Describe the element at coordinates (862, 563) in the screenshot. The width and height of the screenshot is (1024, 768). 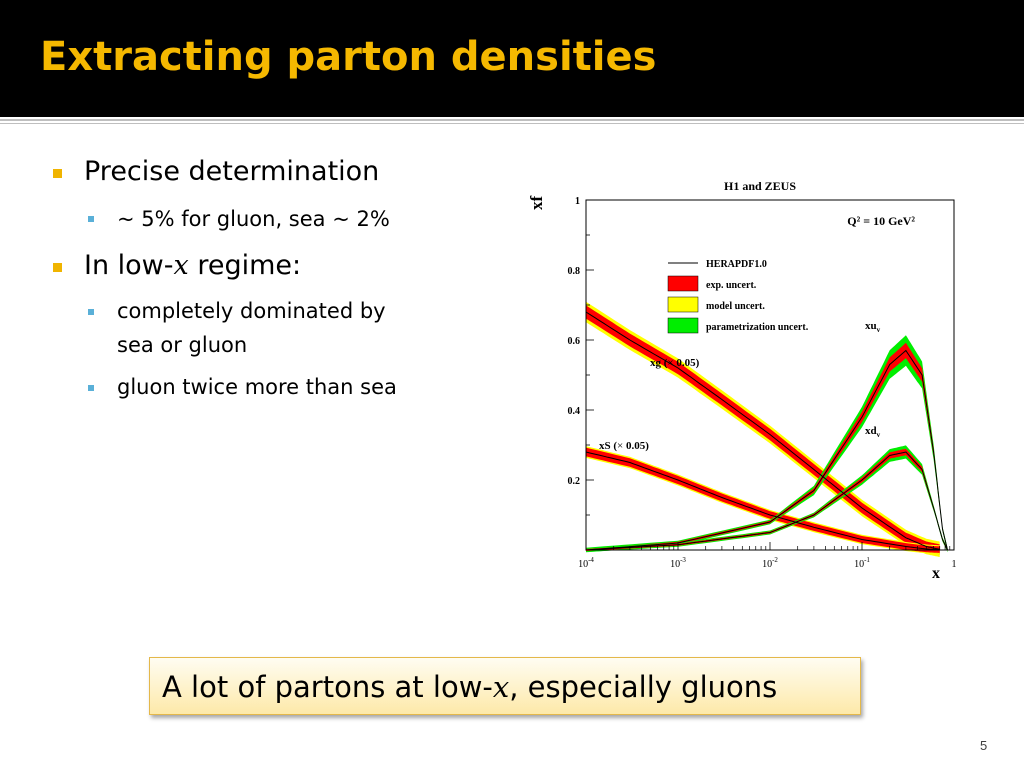
I see `x-tick-label: 10⁻¹` at that location.